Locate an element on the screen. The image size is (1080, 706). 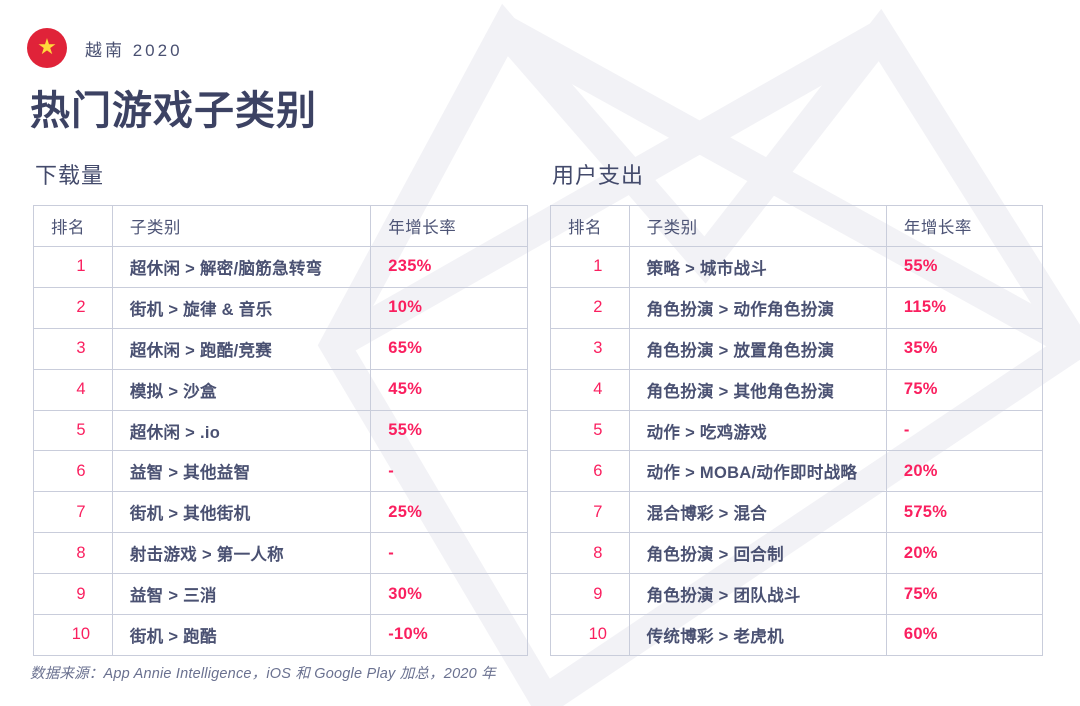
user-spend-section-title: 用户支出 is located at coordinates (598, 175).